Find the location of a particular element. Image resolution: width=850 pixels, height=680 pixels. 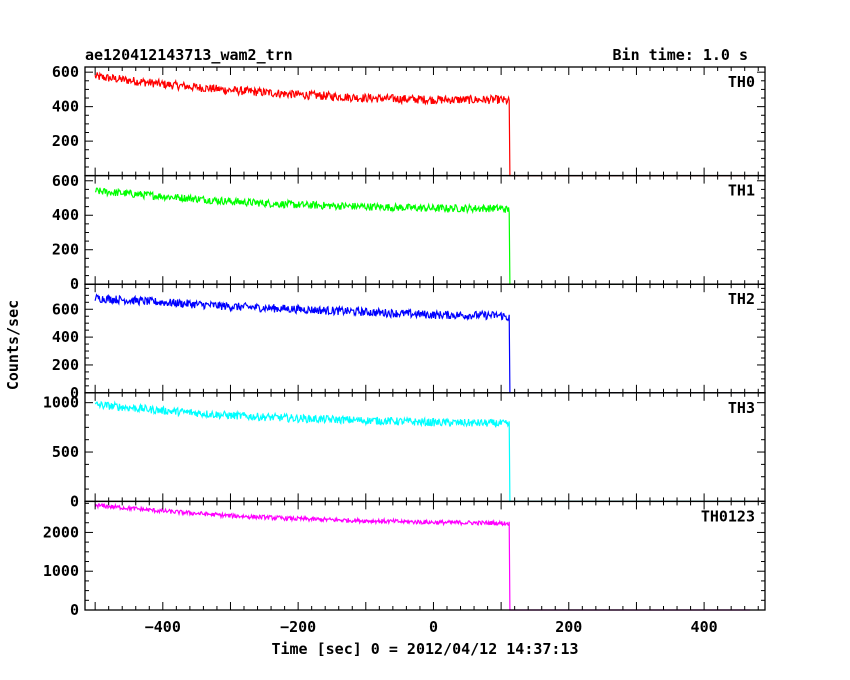

panel-label: TH1 is located at coordinates (741, 191).